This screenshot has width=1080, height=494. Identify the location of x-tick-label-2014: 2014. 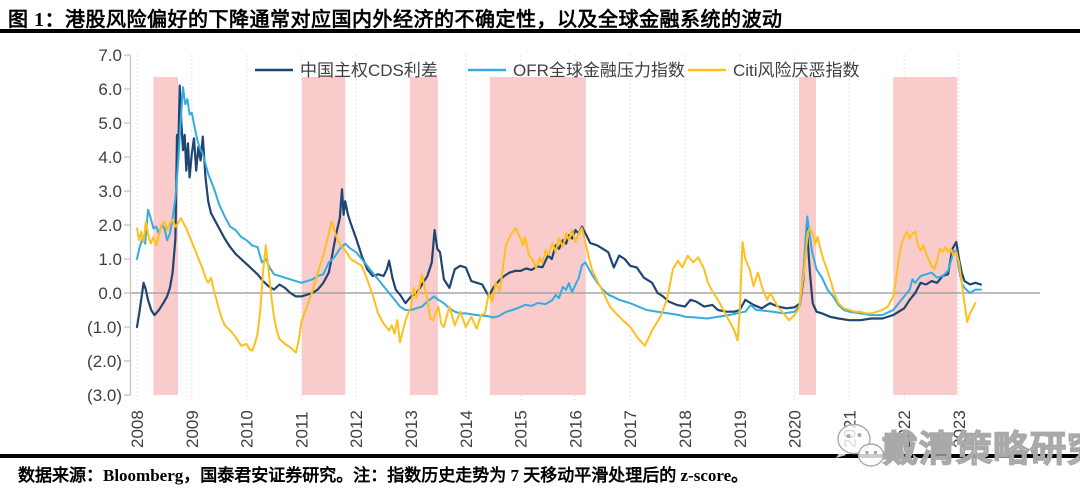
(466, 429).